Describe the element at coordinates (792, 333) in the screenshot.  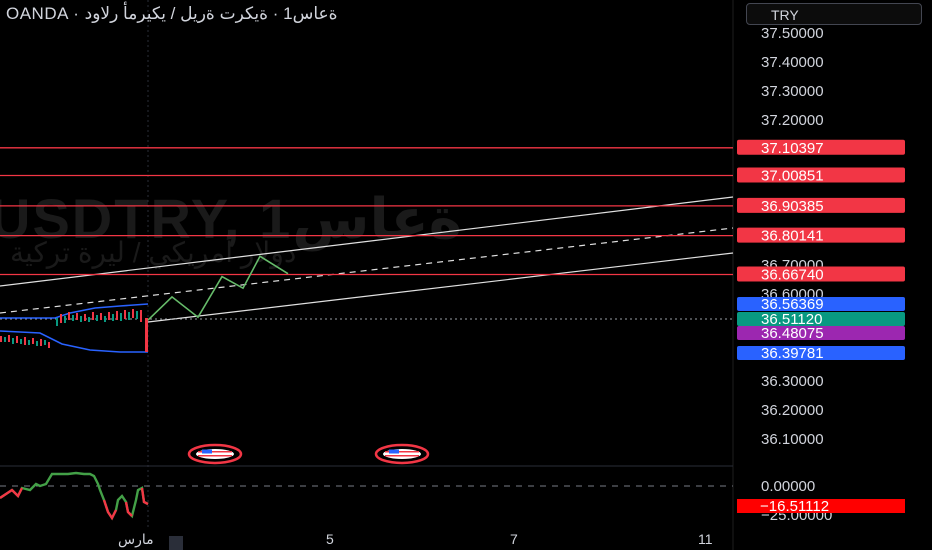
I see `price-badge-label: 36.48075` at that location.